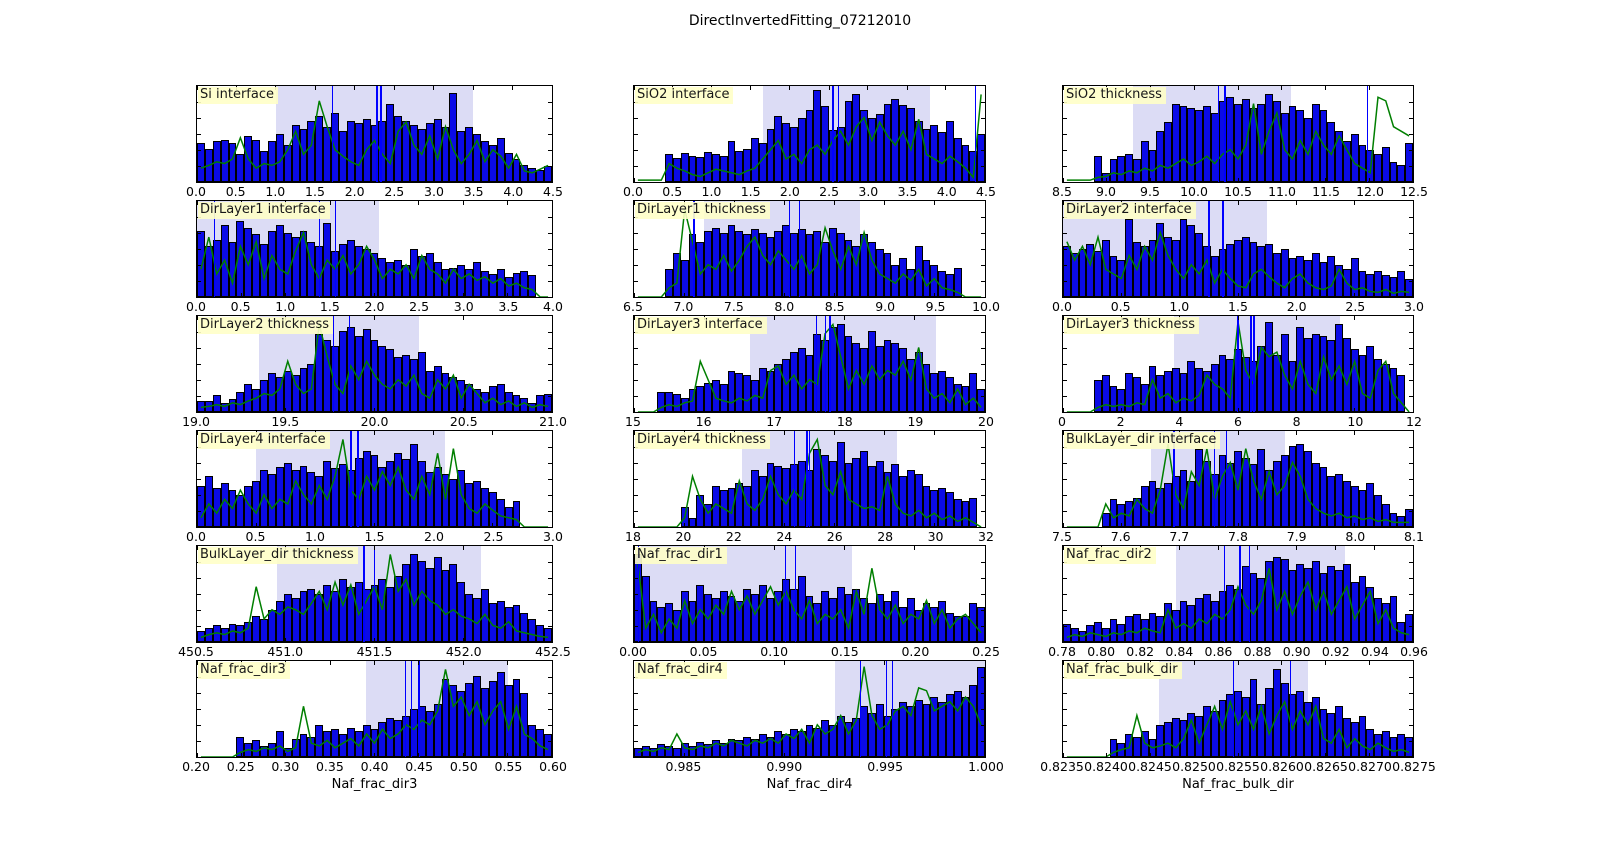 This screenshot has height=860, width=1600. Describe the element at coordinates (986, 421) in the screenshot. I see `x-tick-label: 20` at that location.